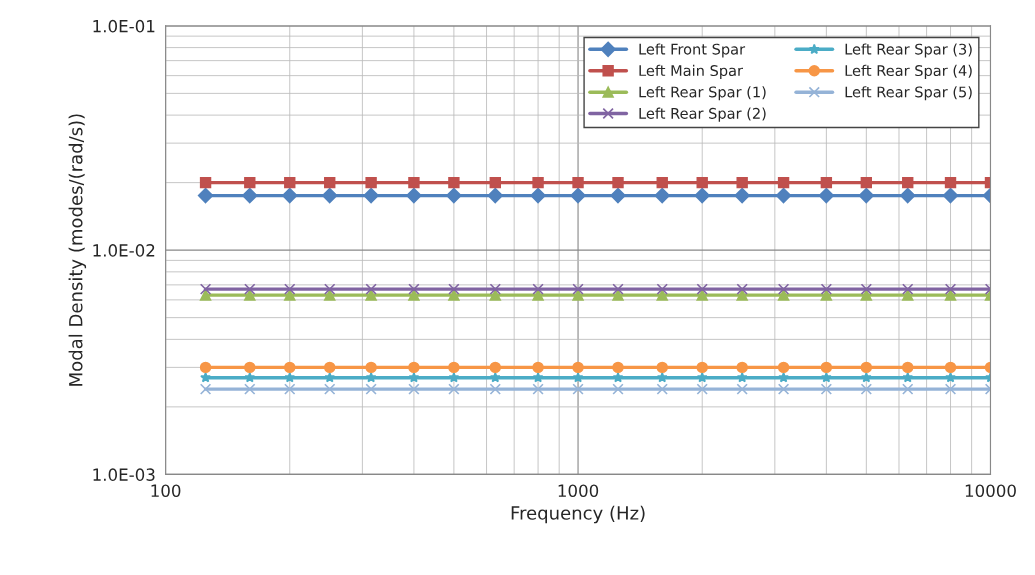  I want to click on y-axis-title: Modal Density (modes/(rad/s)), so click(77, 250).